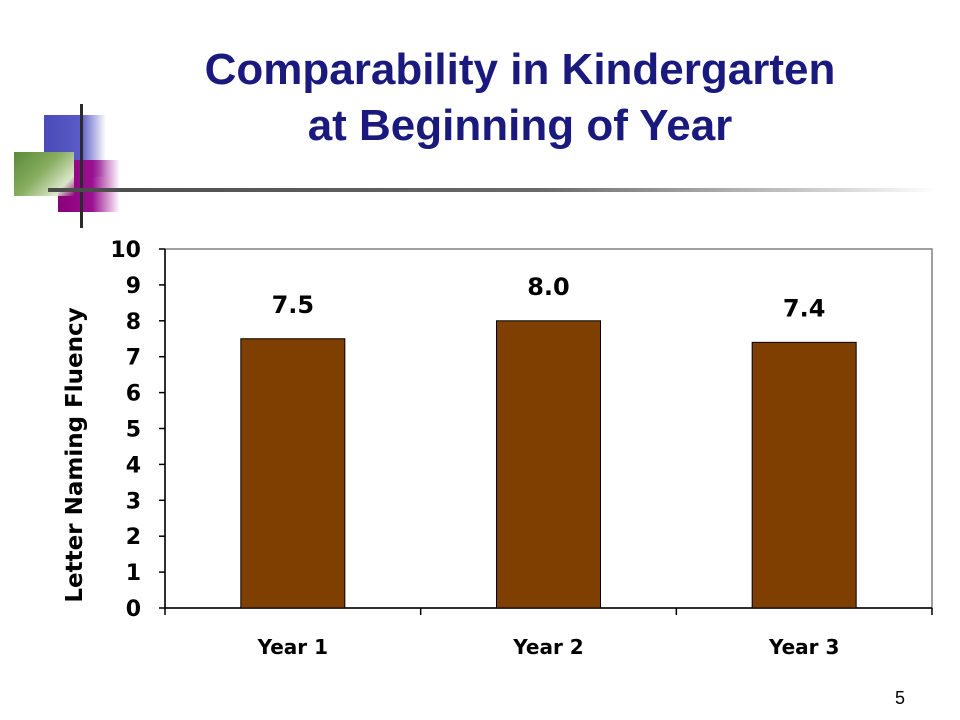 The height and width of the screenshot is (720, 960). Describe the element at coordinates (133, 430) in the screenshot. I see `y-tick-label: 5` at that location.